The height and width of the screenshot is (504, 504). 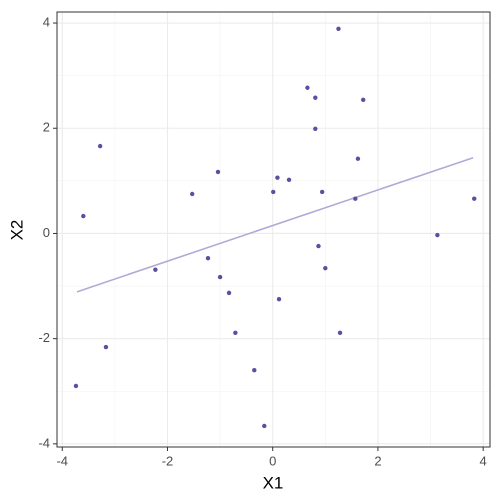 What do you see at coordinates (44, 337) in the screenshot?
I see `y-tick-label: -2` at bounding box center [44, 337].